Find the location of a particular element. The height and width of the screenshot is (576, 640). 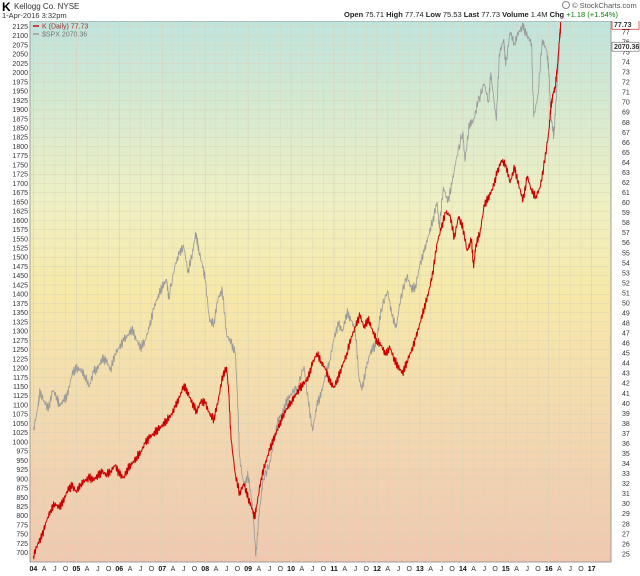

right-tick-label: 71 is located at coordinates (626, 93).